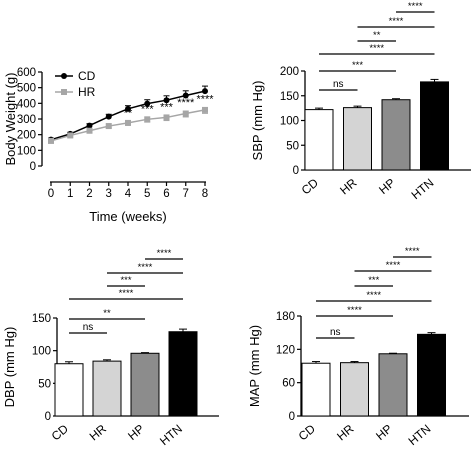 This screenshot has height=465, width=474. What do you see at coordinates (285, 350) in the screenshot?
I see `y-tick-label: 120` at bounding box center [285, 350].